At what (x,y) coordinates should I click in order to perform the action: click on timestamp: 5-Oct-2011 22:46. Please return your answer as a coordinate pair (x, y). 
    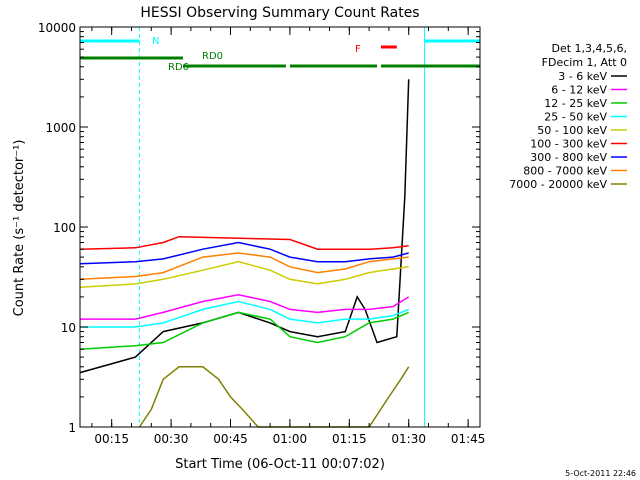
    Looking at the image, I should click on (600, 473).